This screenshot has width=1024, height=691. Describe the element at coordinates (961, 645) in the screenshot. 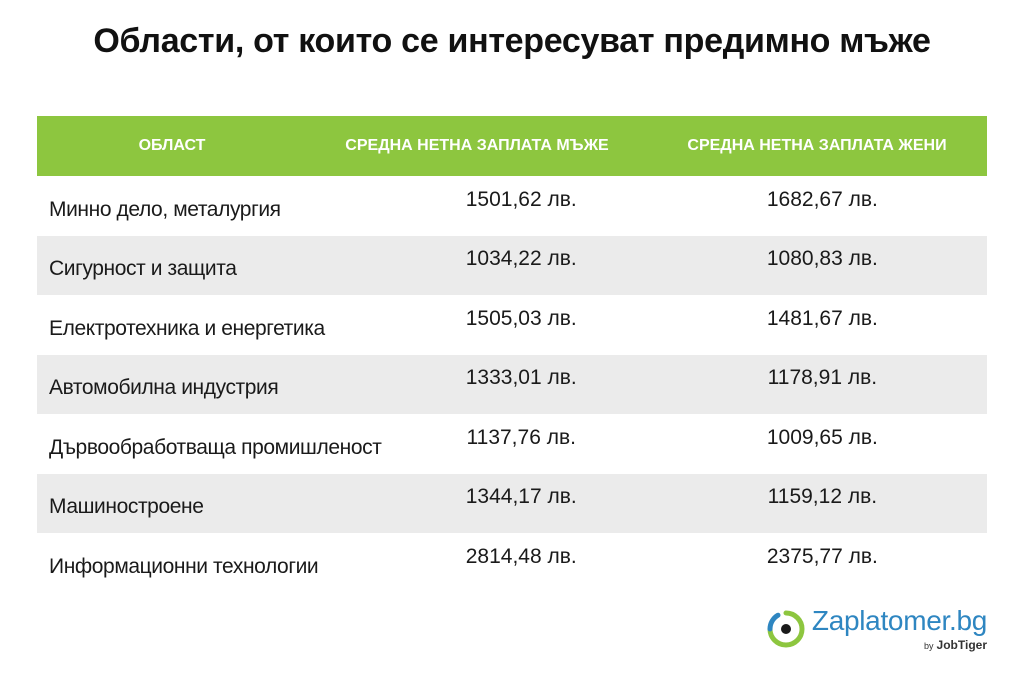

I see `logo-brand: JobTiger` at that location.